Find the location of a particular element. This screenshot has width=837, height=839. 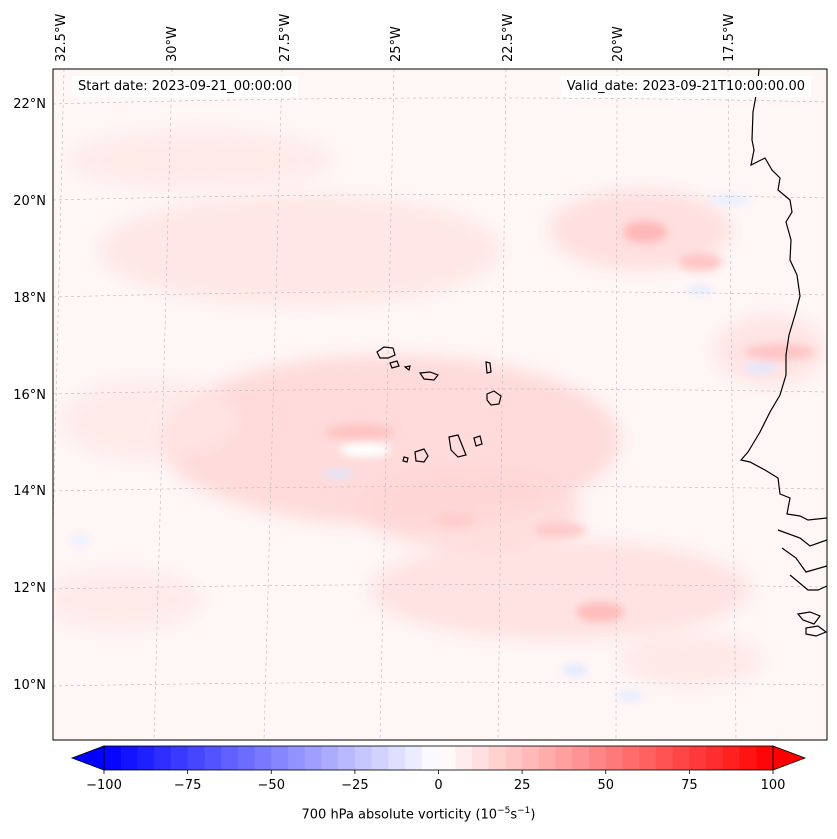

colorbar-tick-label: 75 is located at coordinates (689, 785).